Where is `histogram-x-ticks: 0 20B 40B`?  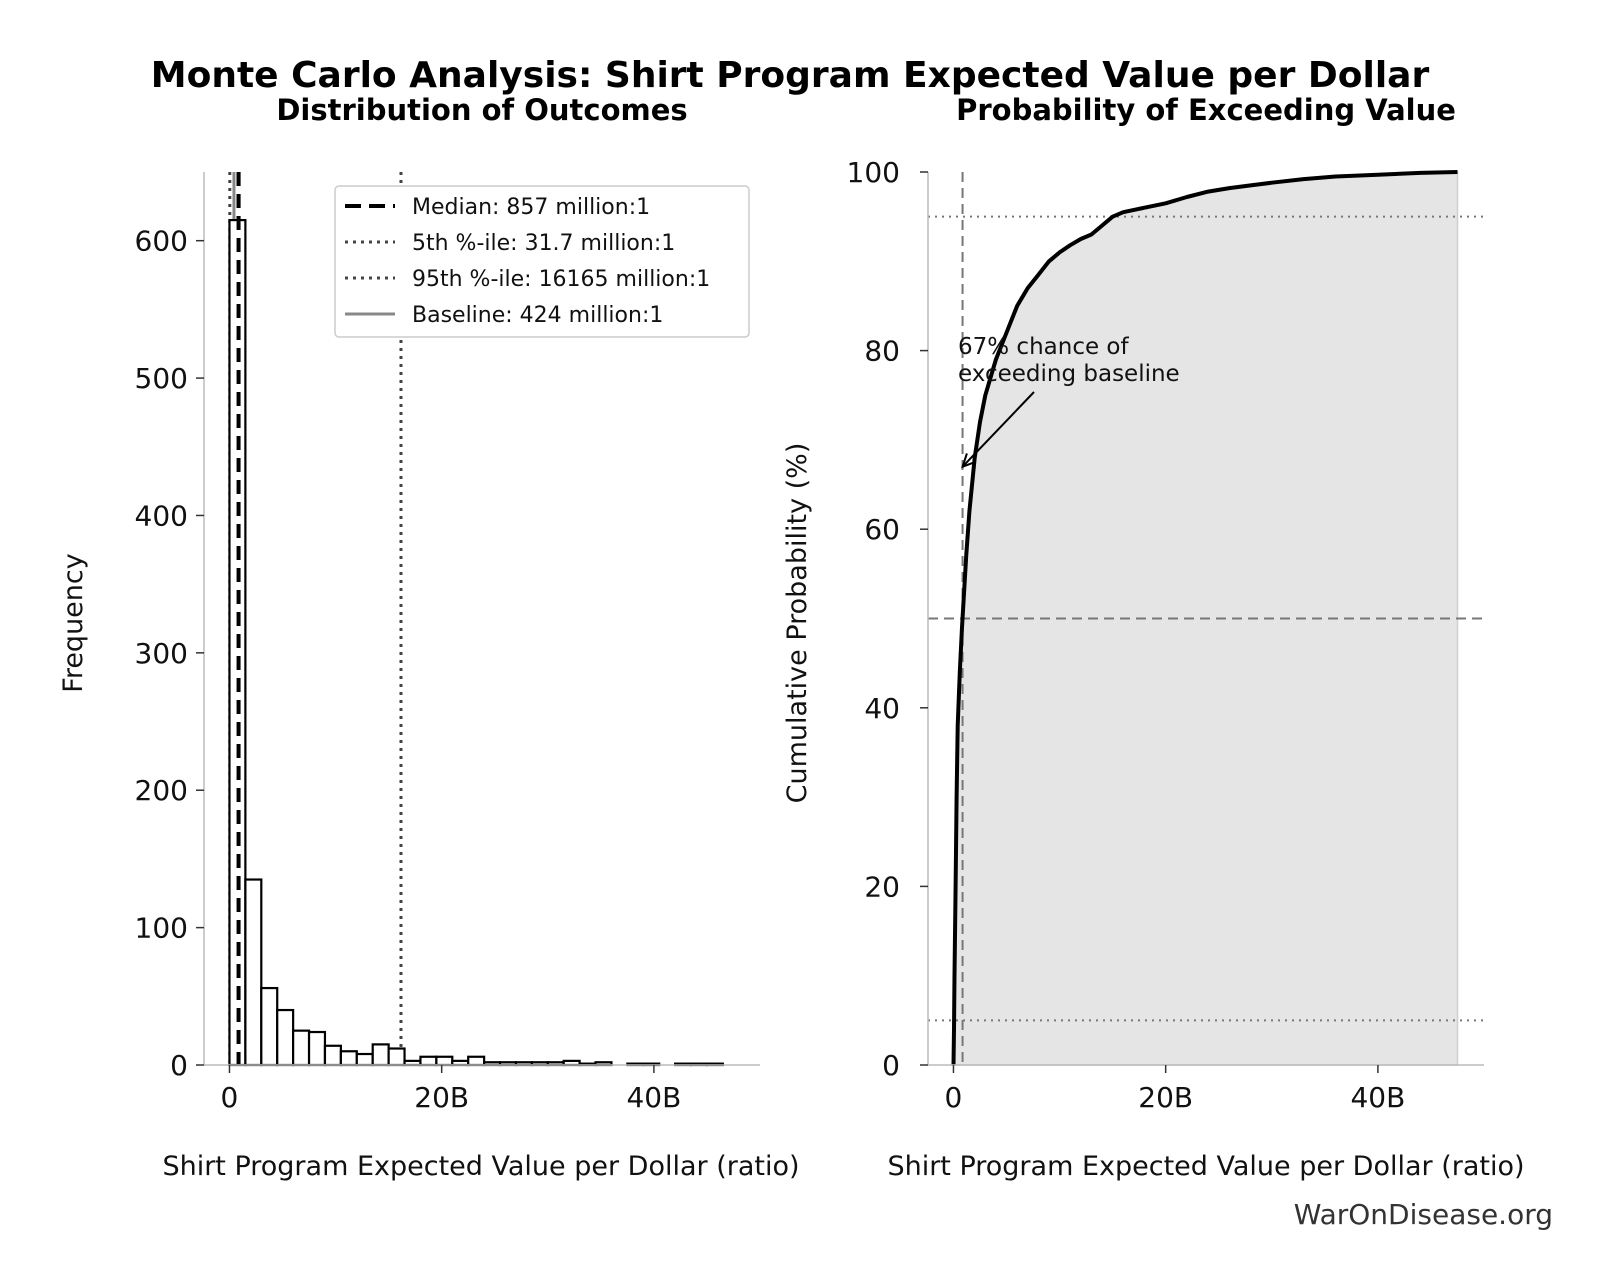 histogram-x-ticks: 0 20B 40B is located at coordinates (451, 1089).